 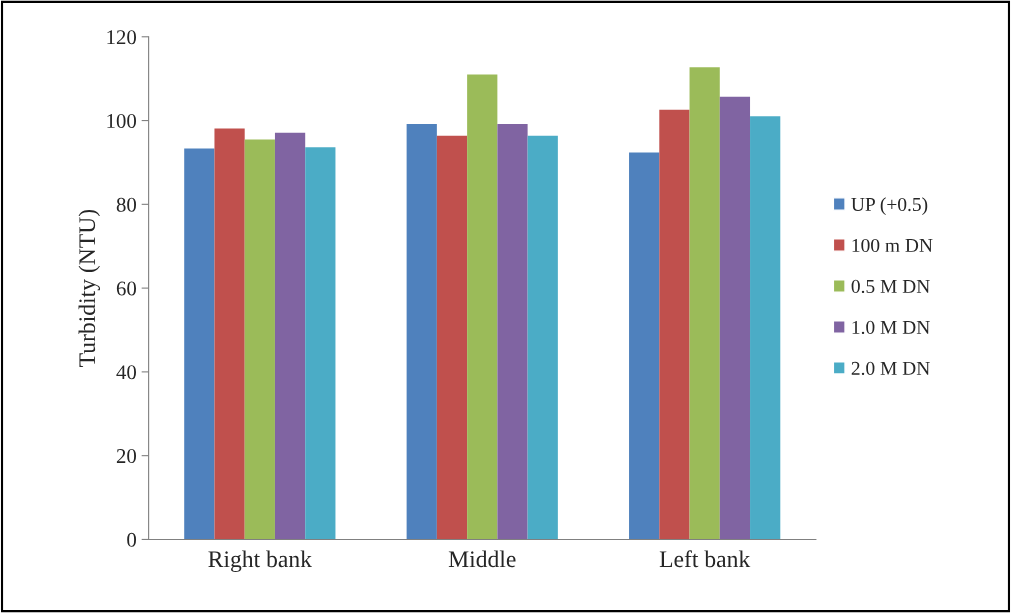 What do you see at coordinates (126, 204) in the screenshot?
I see `y-tick-label: 80` at bounding box center [126, 204].